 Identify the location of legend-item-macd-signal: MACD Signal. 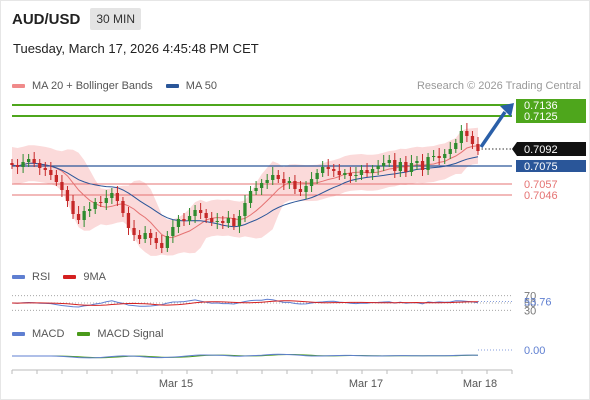
(120, 334).